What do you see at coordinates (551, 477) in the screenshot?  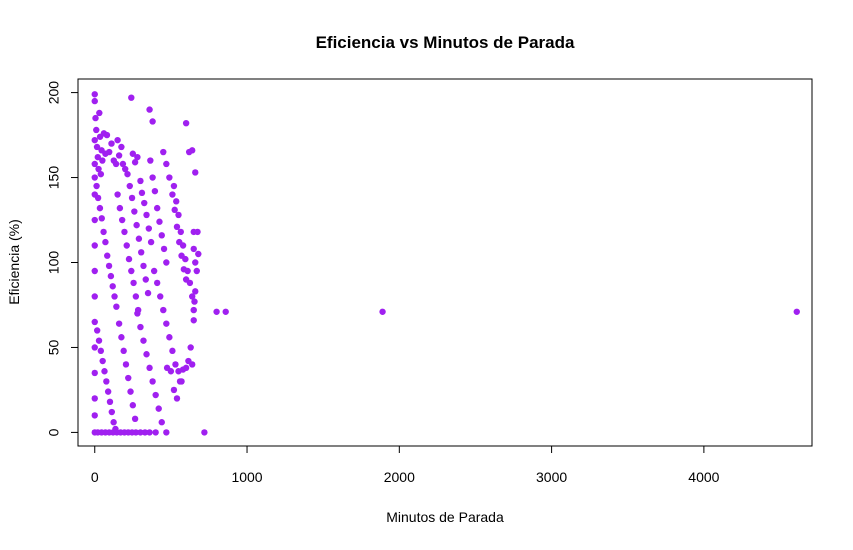 I see `x-tick-label: 3000` at bounding box center [551, 477].